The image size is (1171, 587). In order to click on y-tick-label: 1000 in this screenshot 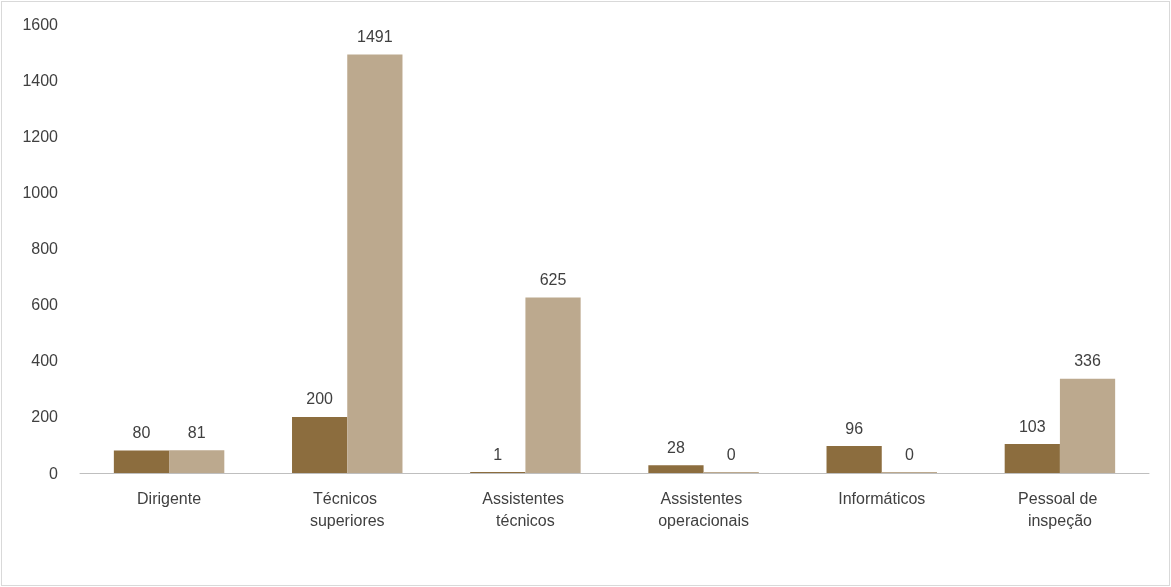, I will do `click(40, 192)`.